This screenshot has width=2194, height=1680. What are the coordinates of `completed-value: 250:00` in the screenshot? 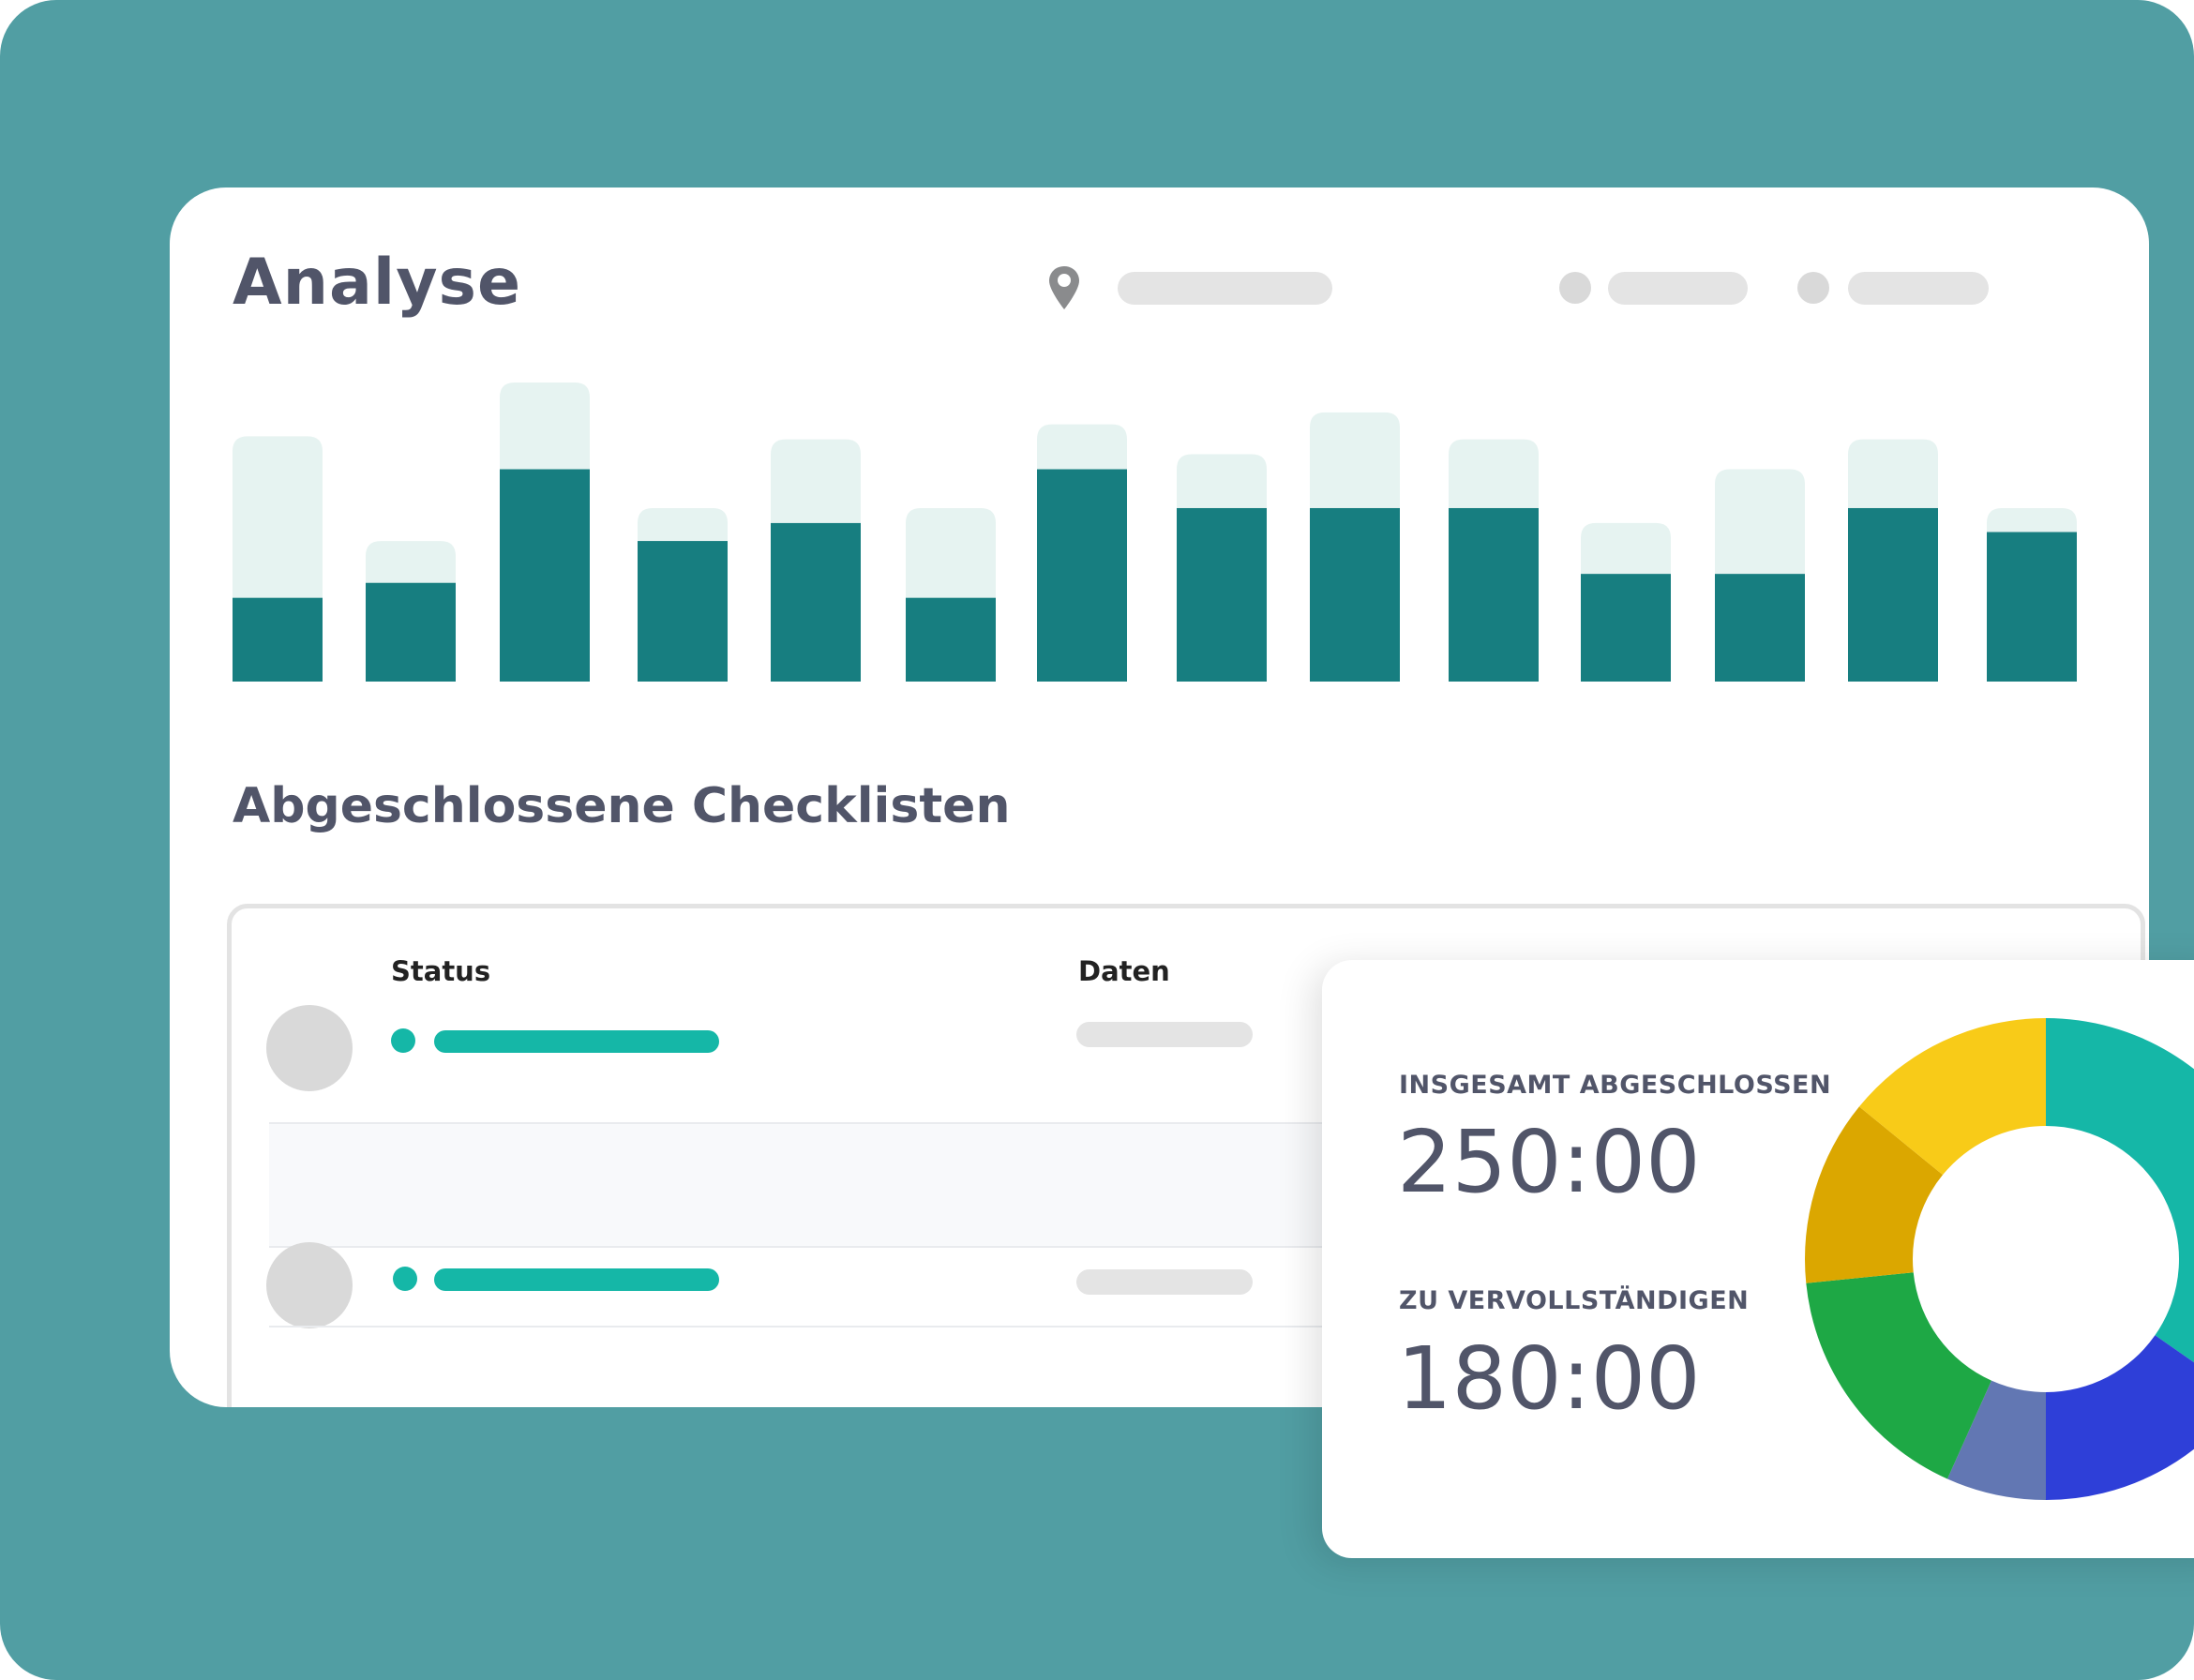 It's located at (1549, 1162).